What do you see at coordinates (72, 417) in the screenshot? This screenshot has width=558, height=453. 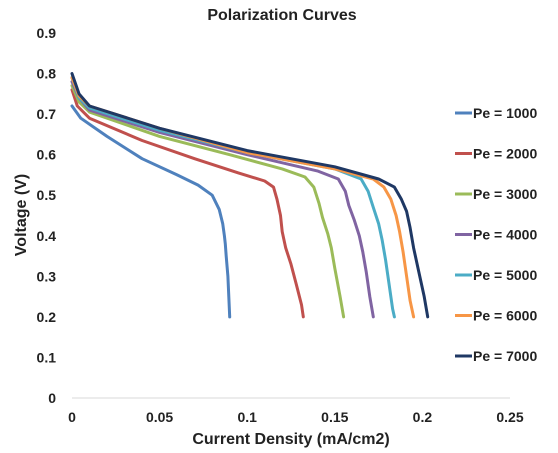 I see `x-tick-label: 0` at bounding box center [72, 417].